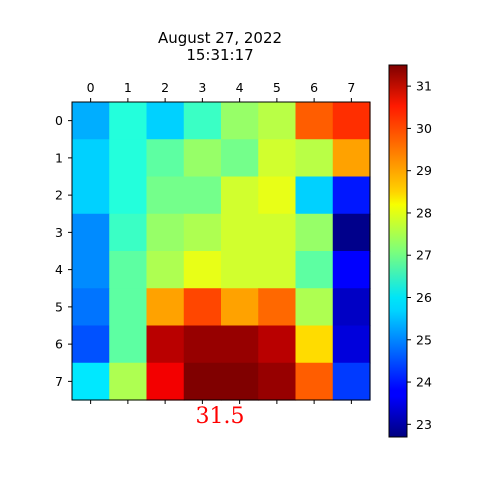 This screenshot has height=480, width=480. Describe the element at coordinates (424, 86) in the screenshot. I see `colorbar-tick-label: 31` at that location.